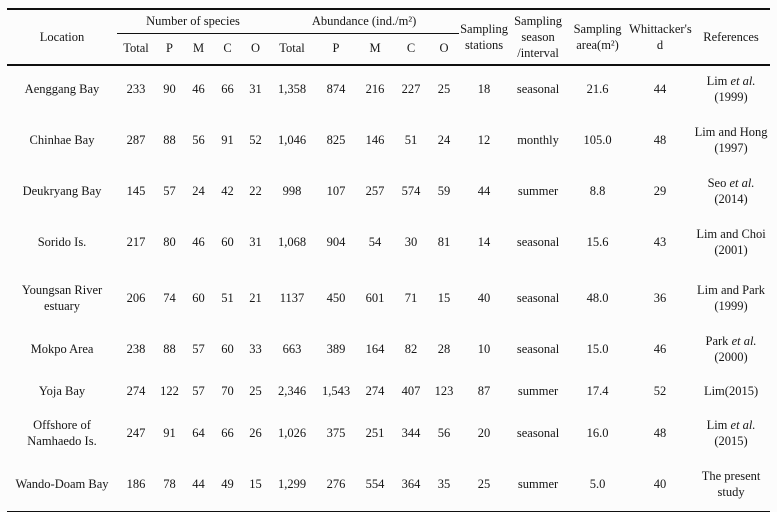 The image size is (777, 512). What do you see at coordinates (375, 140) in the screenshot?
I see `abundance-m-cell: 146` at bounding box center [375, 140].